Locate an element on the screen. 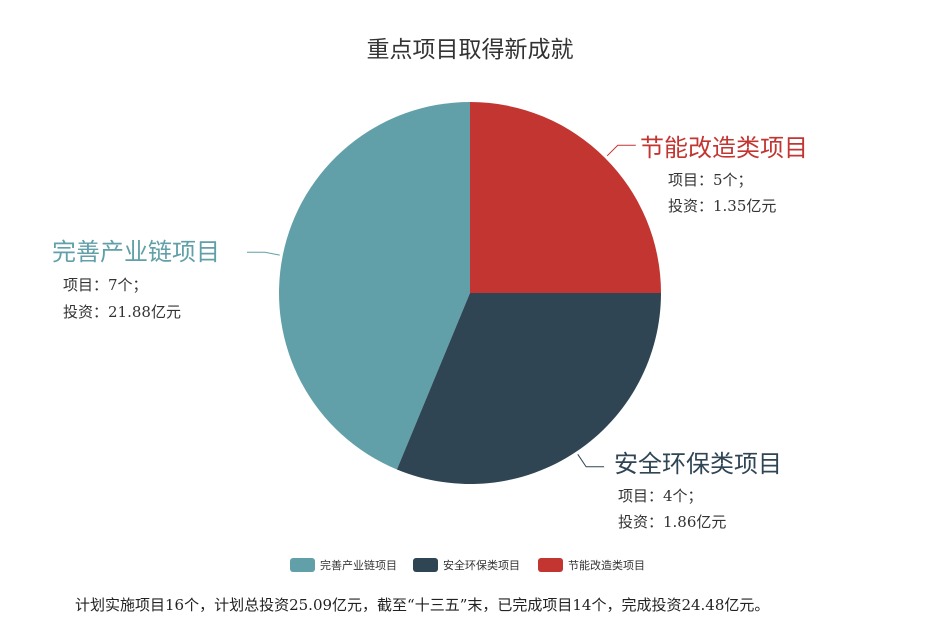  slice-label: 完善产业链项目 is located at coordinates (136, 252).